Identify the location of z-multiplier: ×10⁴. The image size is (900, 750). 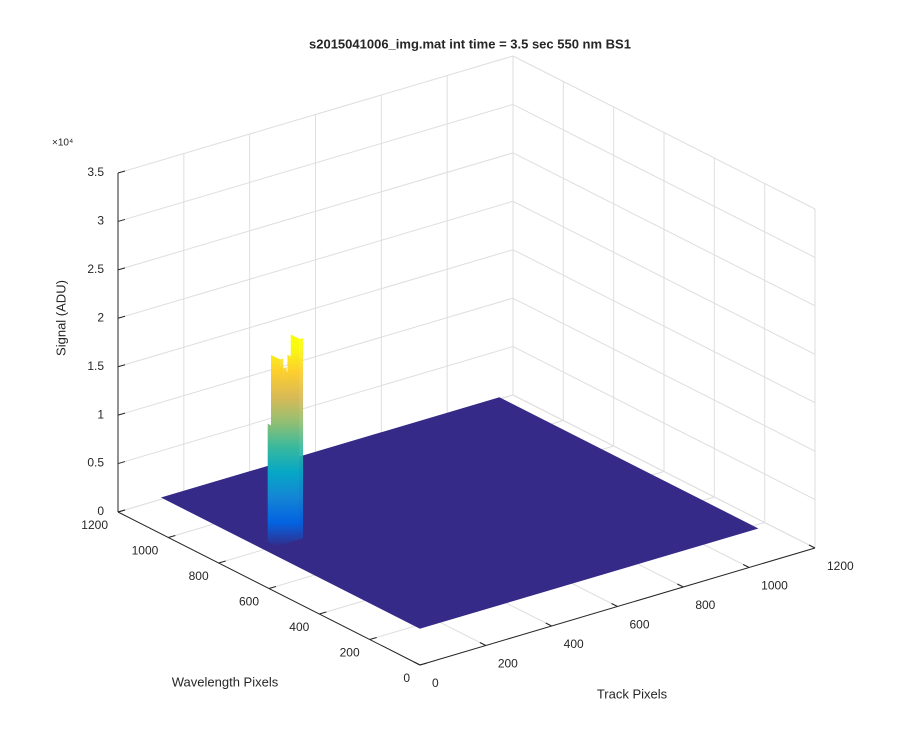
(62, 143).